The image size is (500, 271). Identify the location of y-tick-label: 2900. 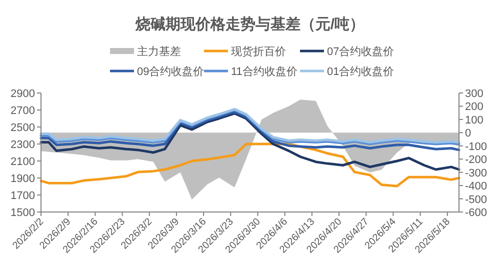
(22, 94).